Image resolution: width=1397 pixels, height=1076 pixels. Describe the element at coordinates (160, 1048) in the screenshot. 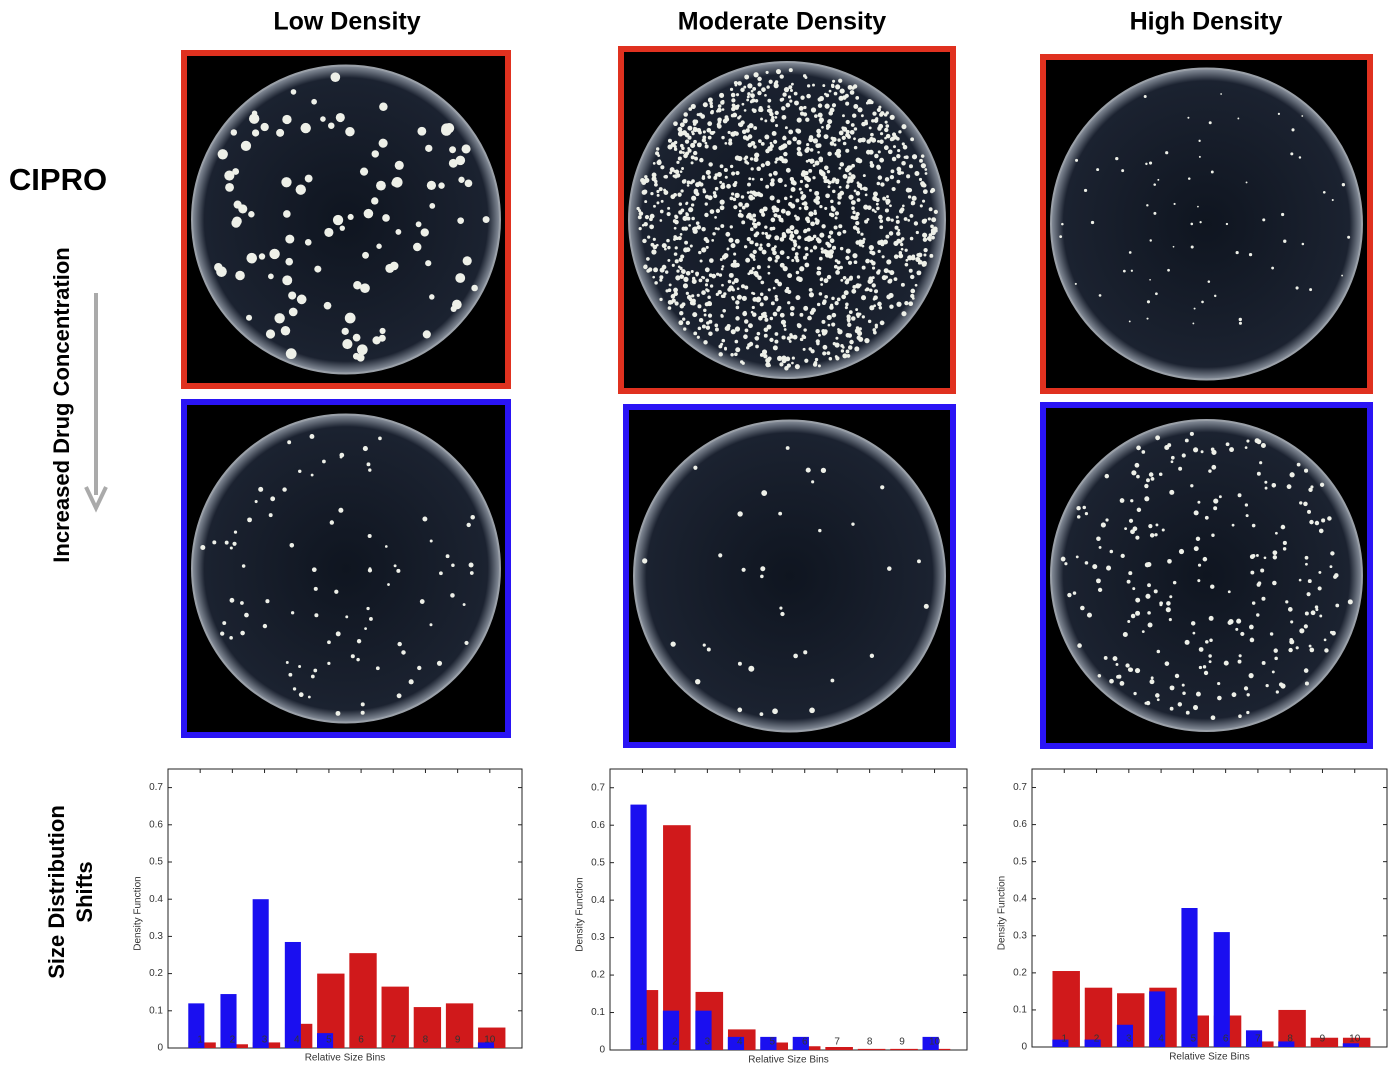

I see `y-tick-label: 0` at that location.